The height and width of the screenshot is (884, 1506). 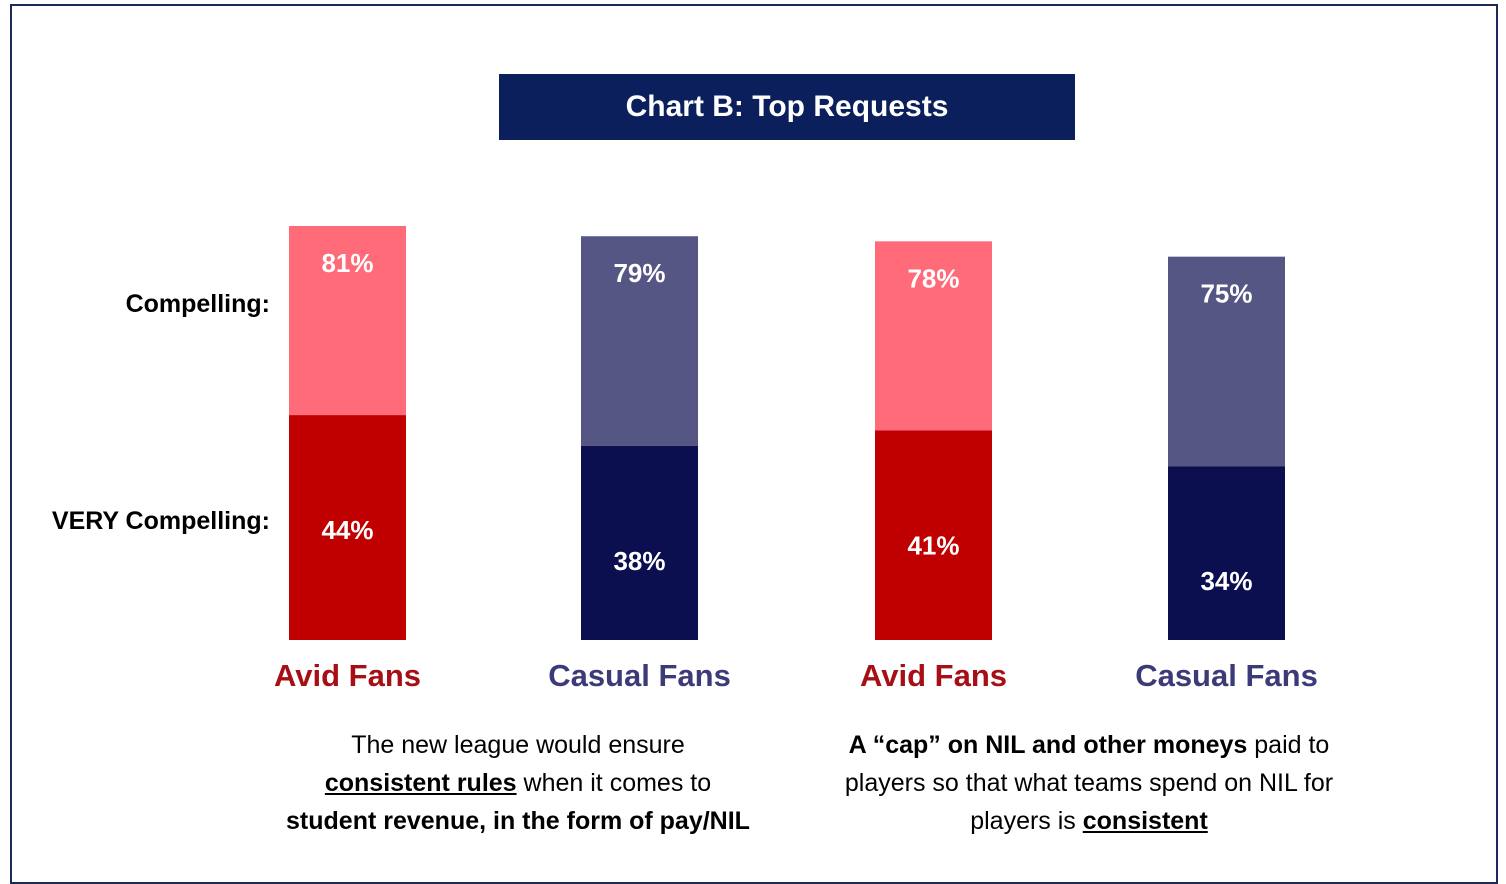 What do you see at coordinates (639, 561) in the screenshot?
I see `value-label-very-compelling-2: 38%` at bounding box center [639, 561].